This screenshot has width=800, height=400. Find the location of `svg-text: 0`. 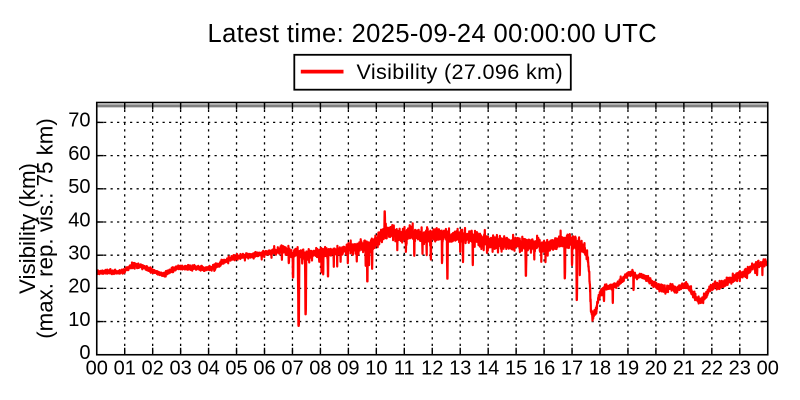

svg-text: 0 is located at coordinates (84, 353).